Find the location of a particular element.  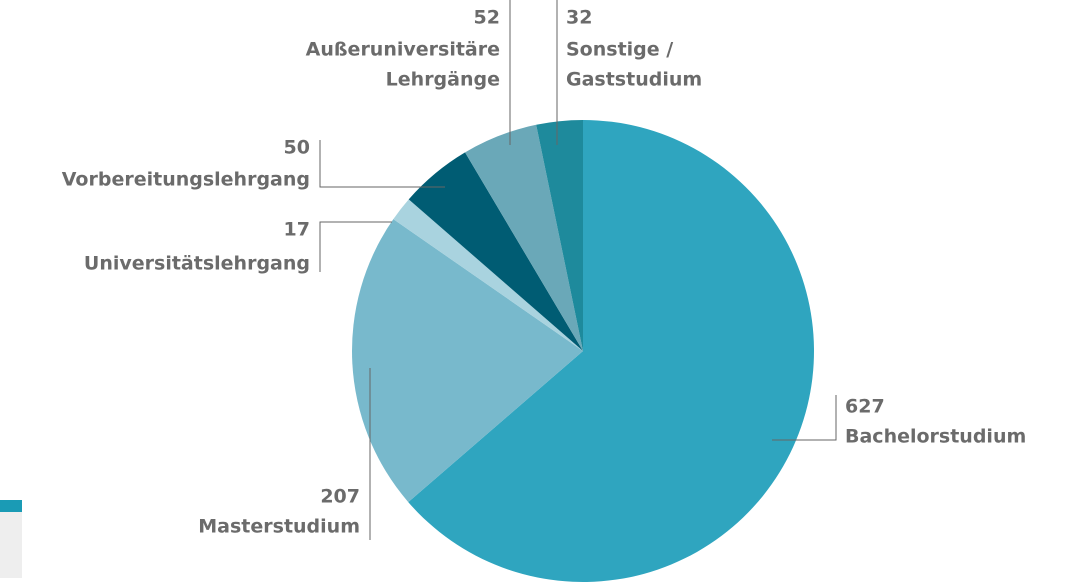

category-label: Lehrgänge is located at coordinates (443, 80).